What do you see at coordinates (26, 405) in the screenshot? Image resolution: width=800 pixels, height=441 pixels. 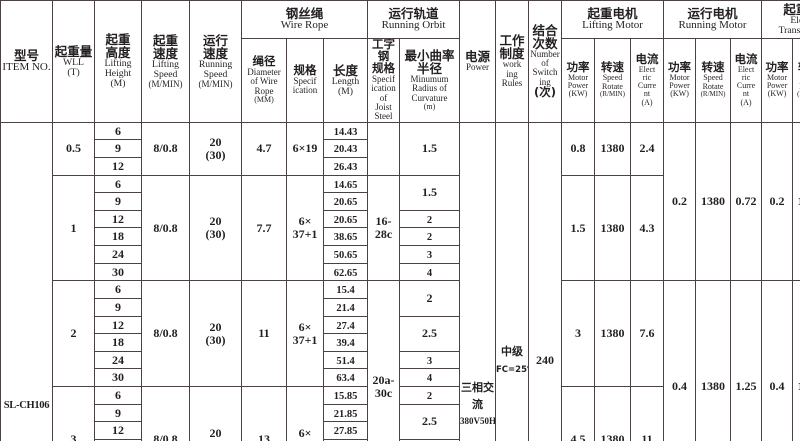 I see `item-no-value: SL-CH106` at bounding box center [26, 405].